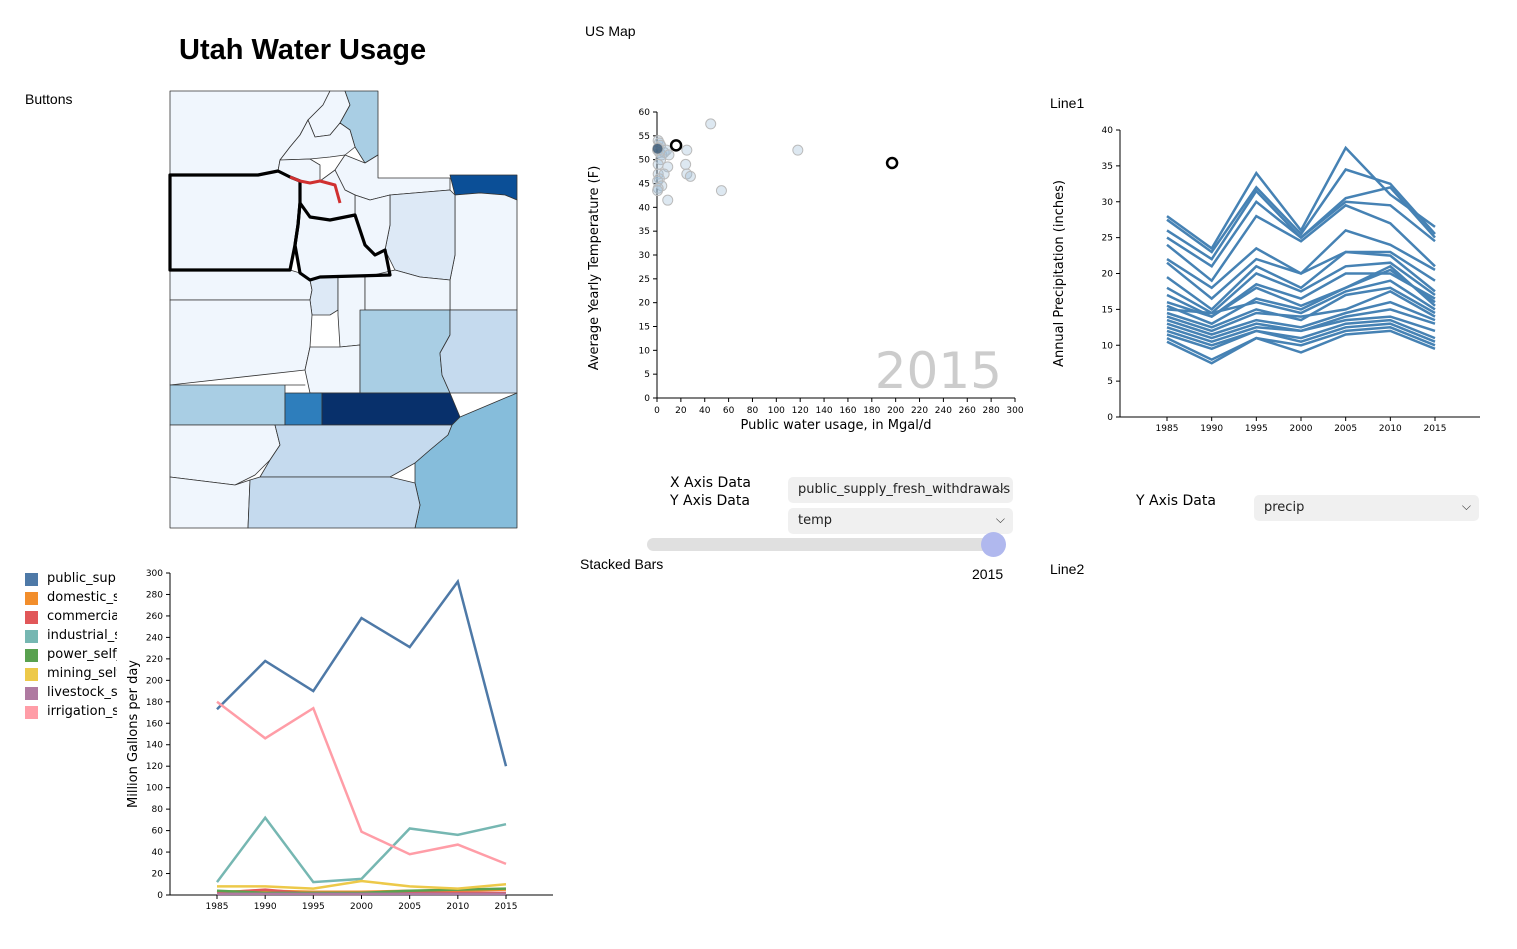  What do you see at coordinates (1167, 429) in the screenshot?
I see `x-tick-label: 1985` at bounding box center [1167, 429].